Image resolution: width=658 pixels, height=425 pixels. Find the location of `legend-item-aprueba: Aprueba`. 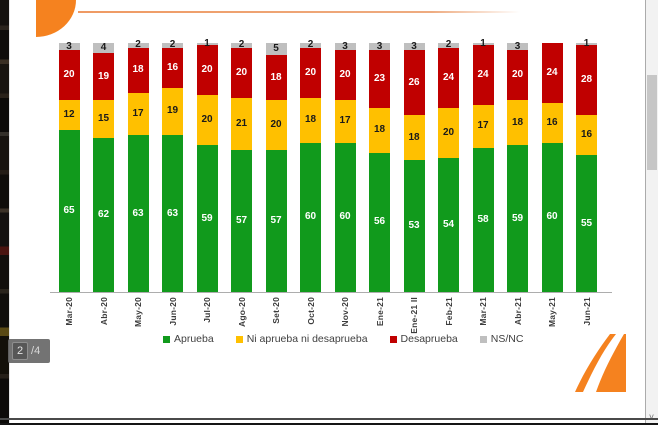

legend-item-aprueba: Aprueba is located at coordinates (188, 339).